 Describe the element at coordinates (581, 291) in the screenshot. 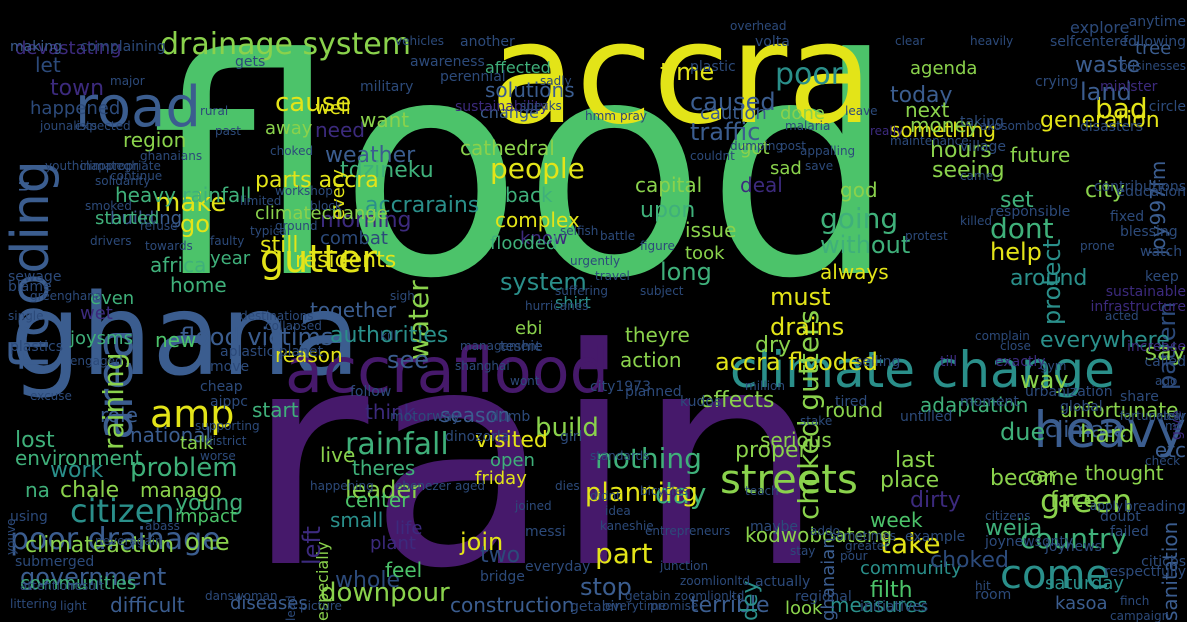

I see `word-suffering: suffering` at that location.